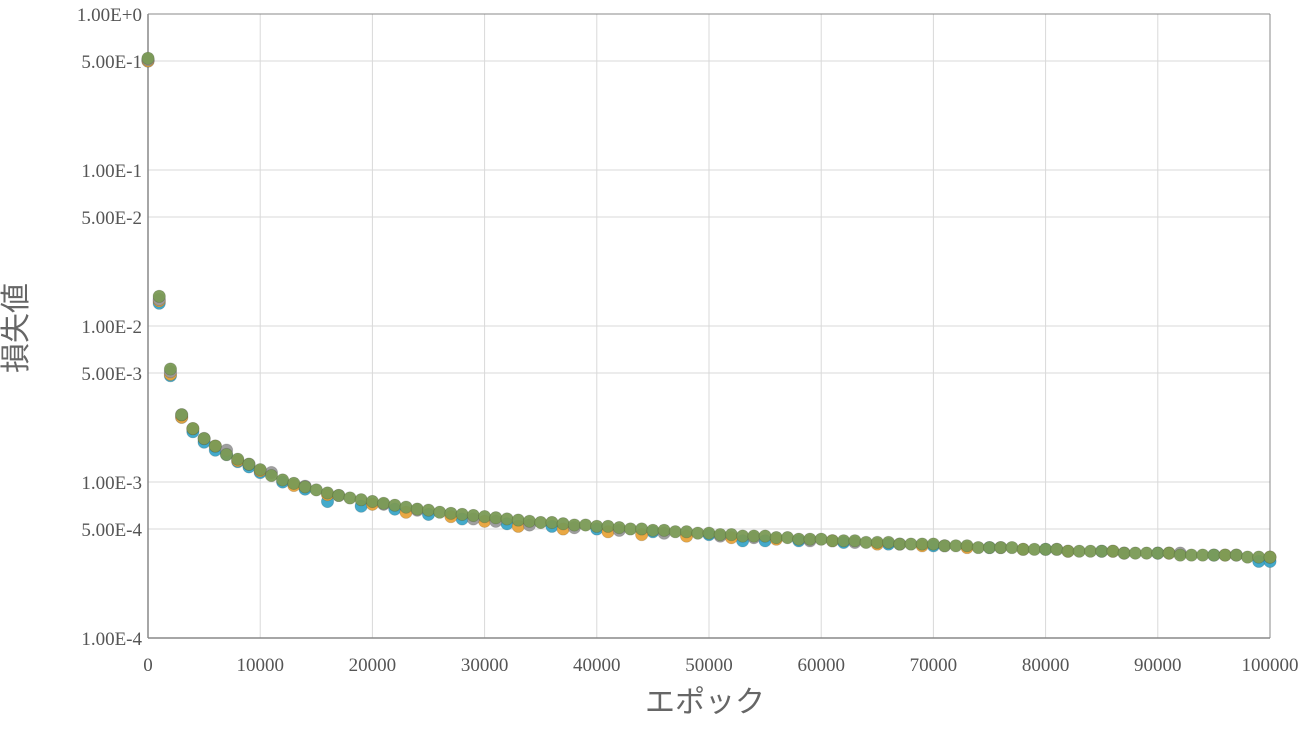 The image size is (1309, 735). Describe the element at coordinates (111, 218) in the screenshot. I see `y-tick-label: 5.00E-2` at that location.